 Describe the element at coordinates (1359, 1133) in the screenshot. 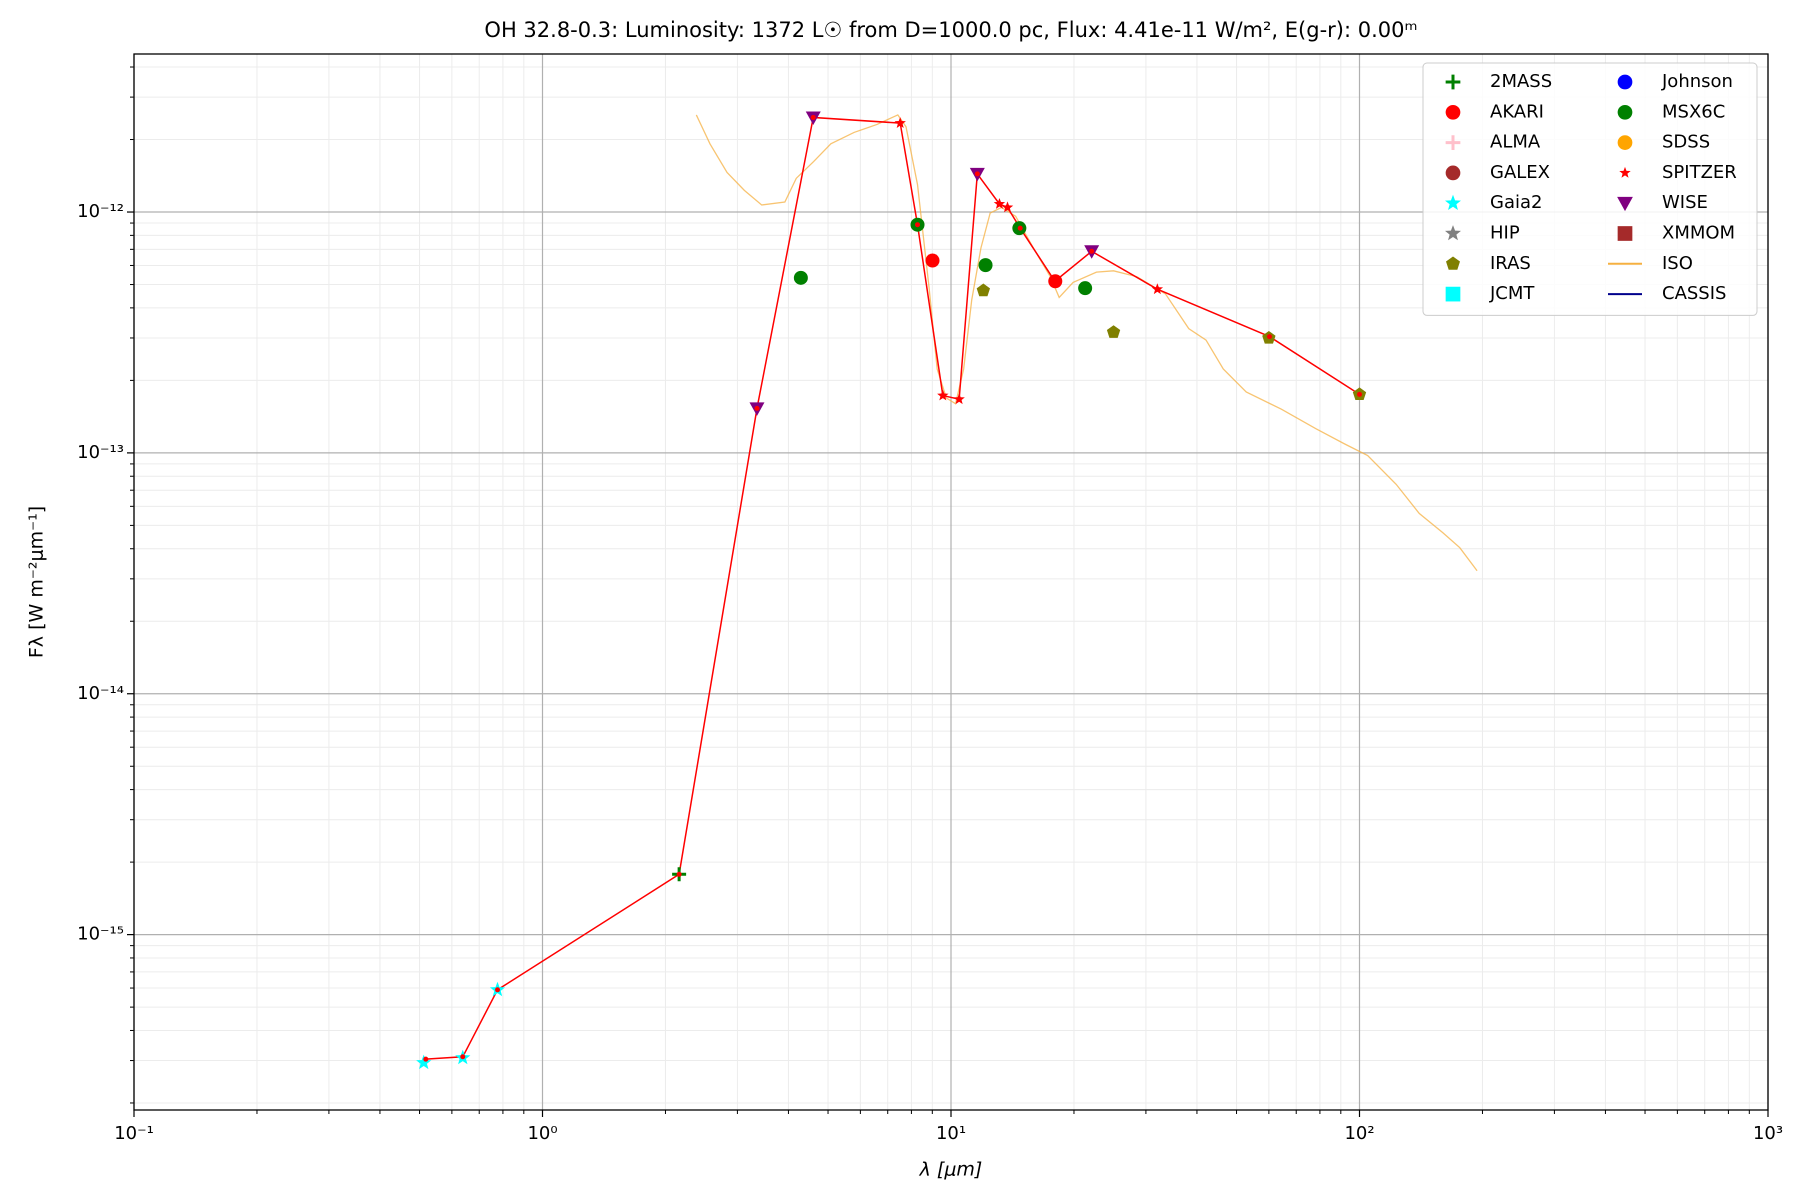

I see `x-tick-label: 10²` at that location.